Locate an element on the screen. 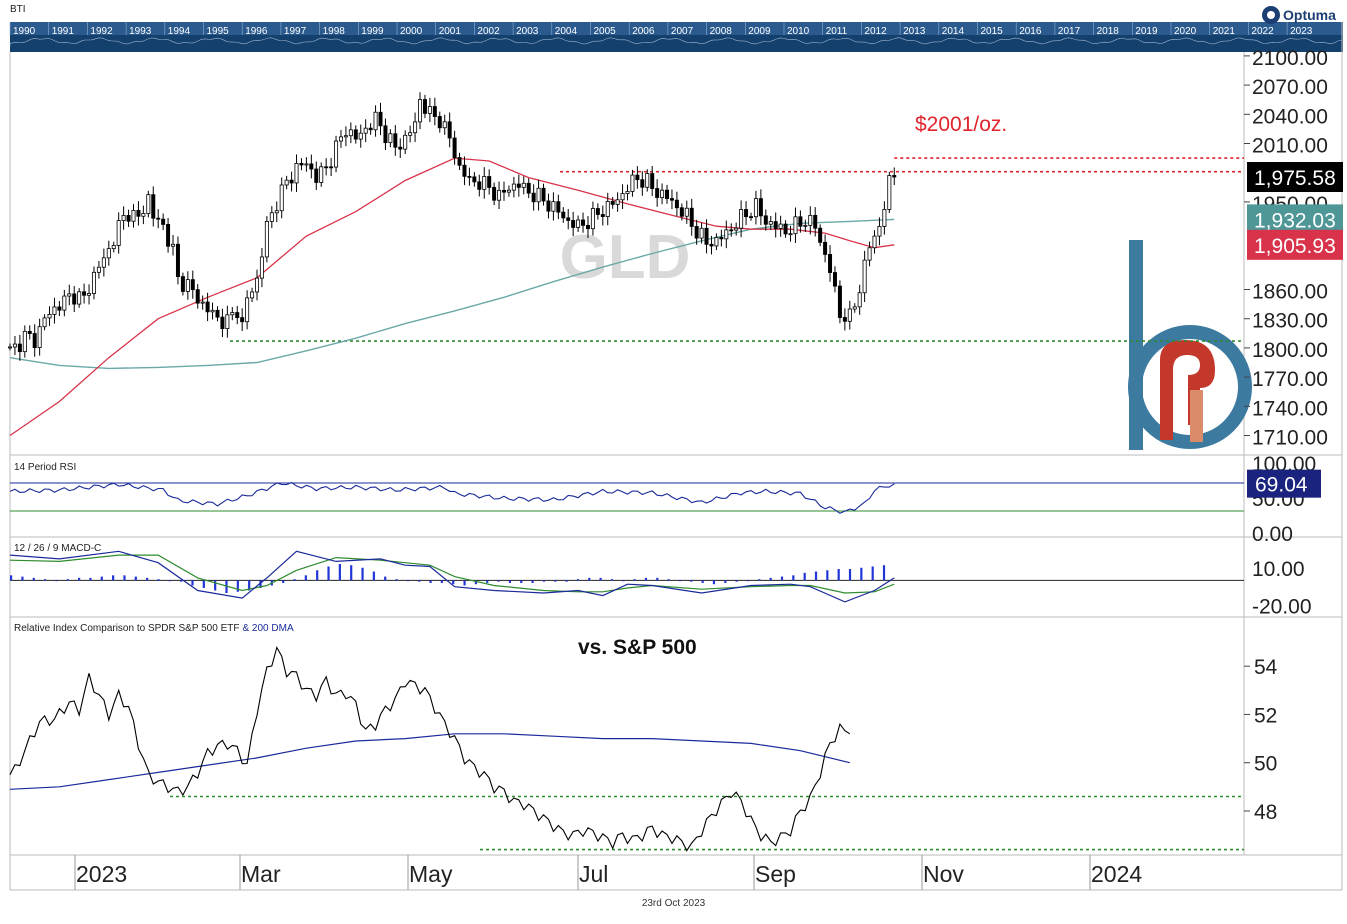 Image resolution: width=1347 pixels, height=924 pixels. optuma-brand-text: Optuma is located at coordinates (1309, 15).